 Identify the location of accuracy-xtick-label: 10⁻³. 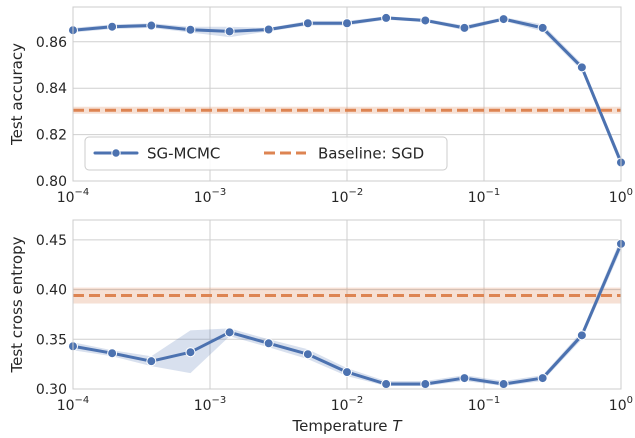
(210, 196).